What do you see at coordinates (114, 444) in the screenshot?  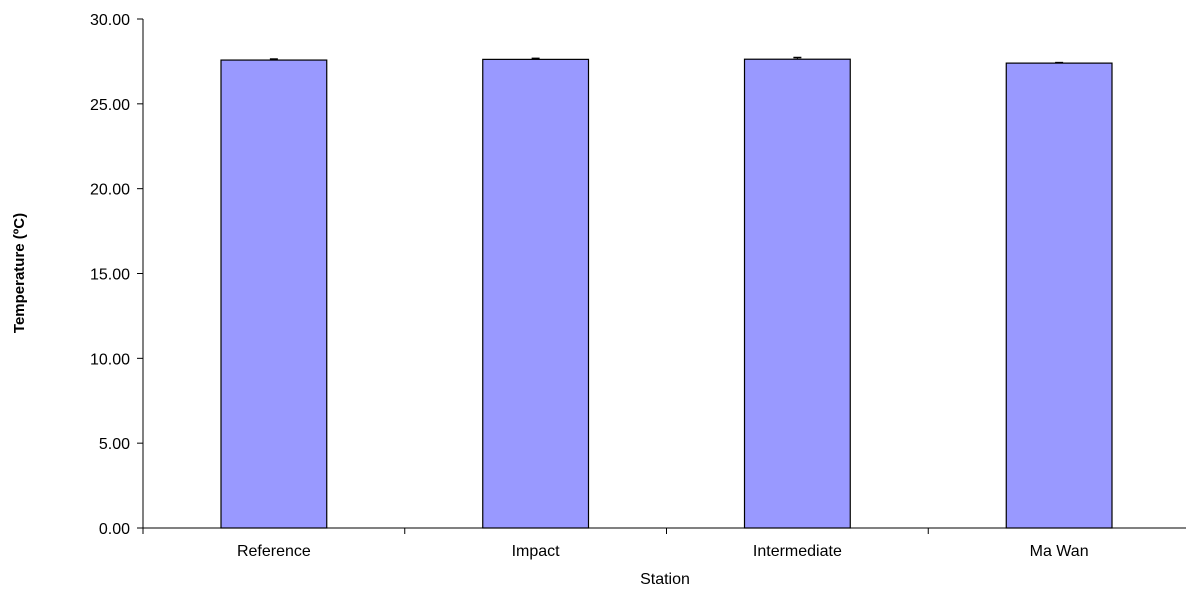 I see `y-tick-label: 5.00` at bounding box center [114, 444].